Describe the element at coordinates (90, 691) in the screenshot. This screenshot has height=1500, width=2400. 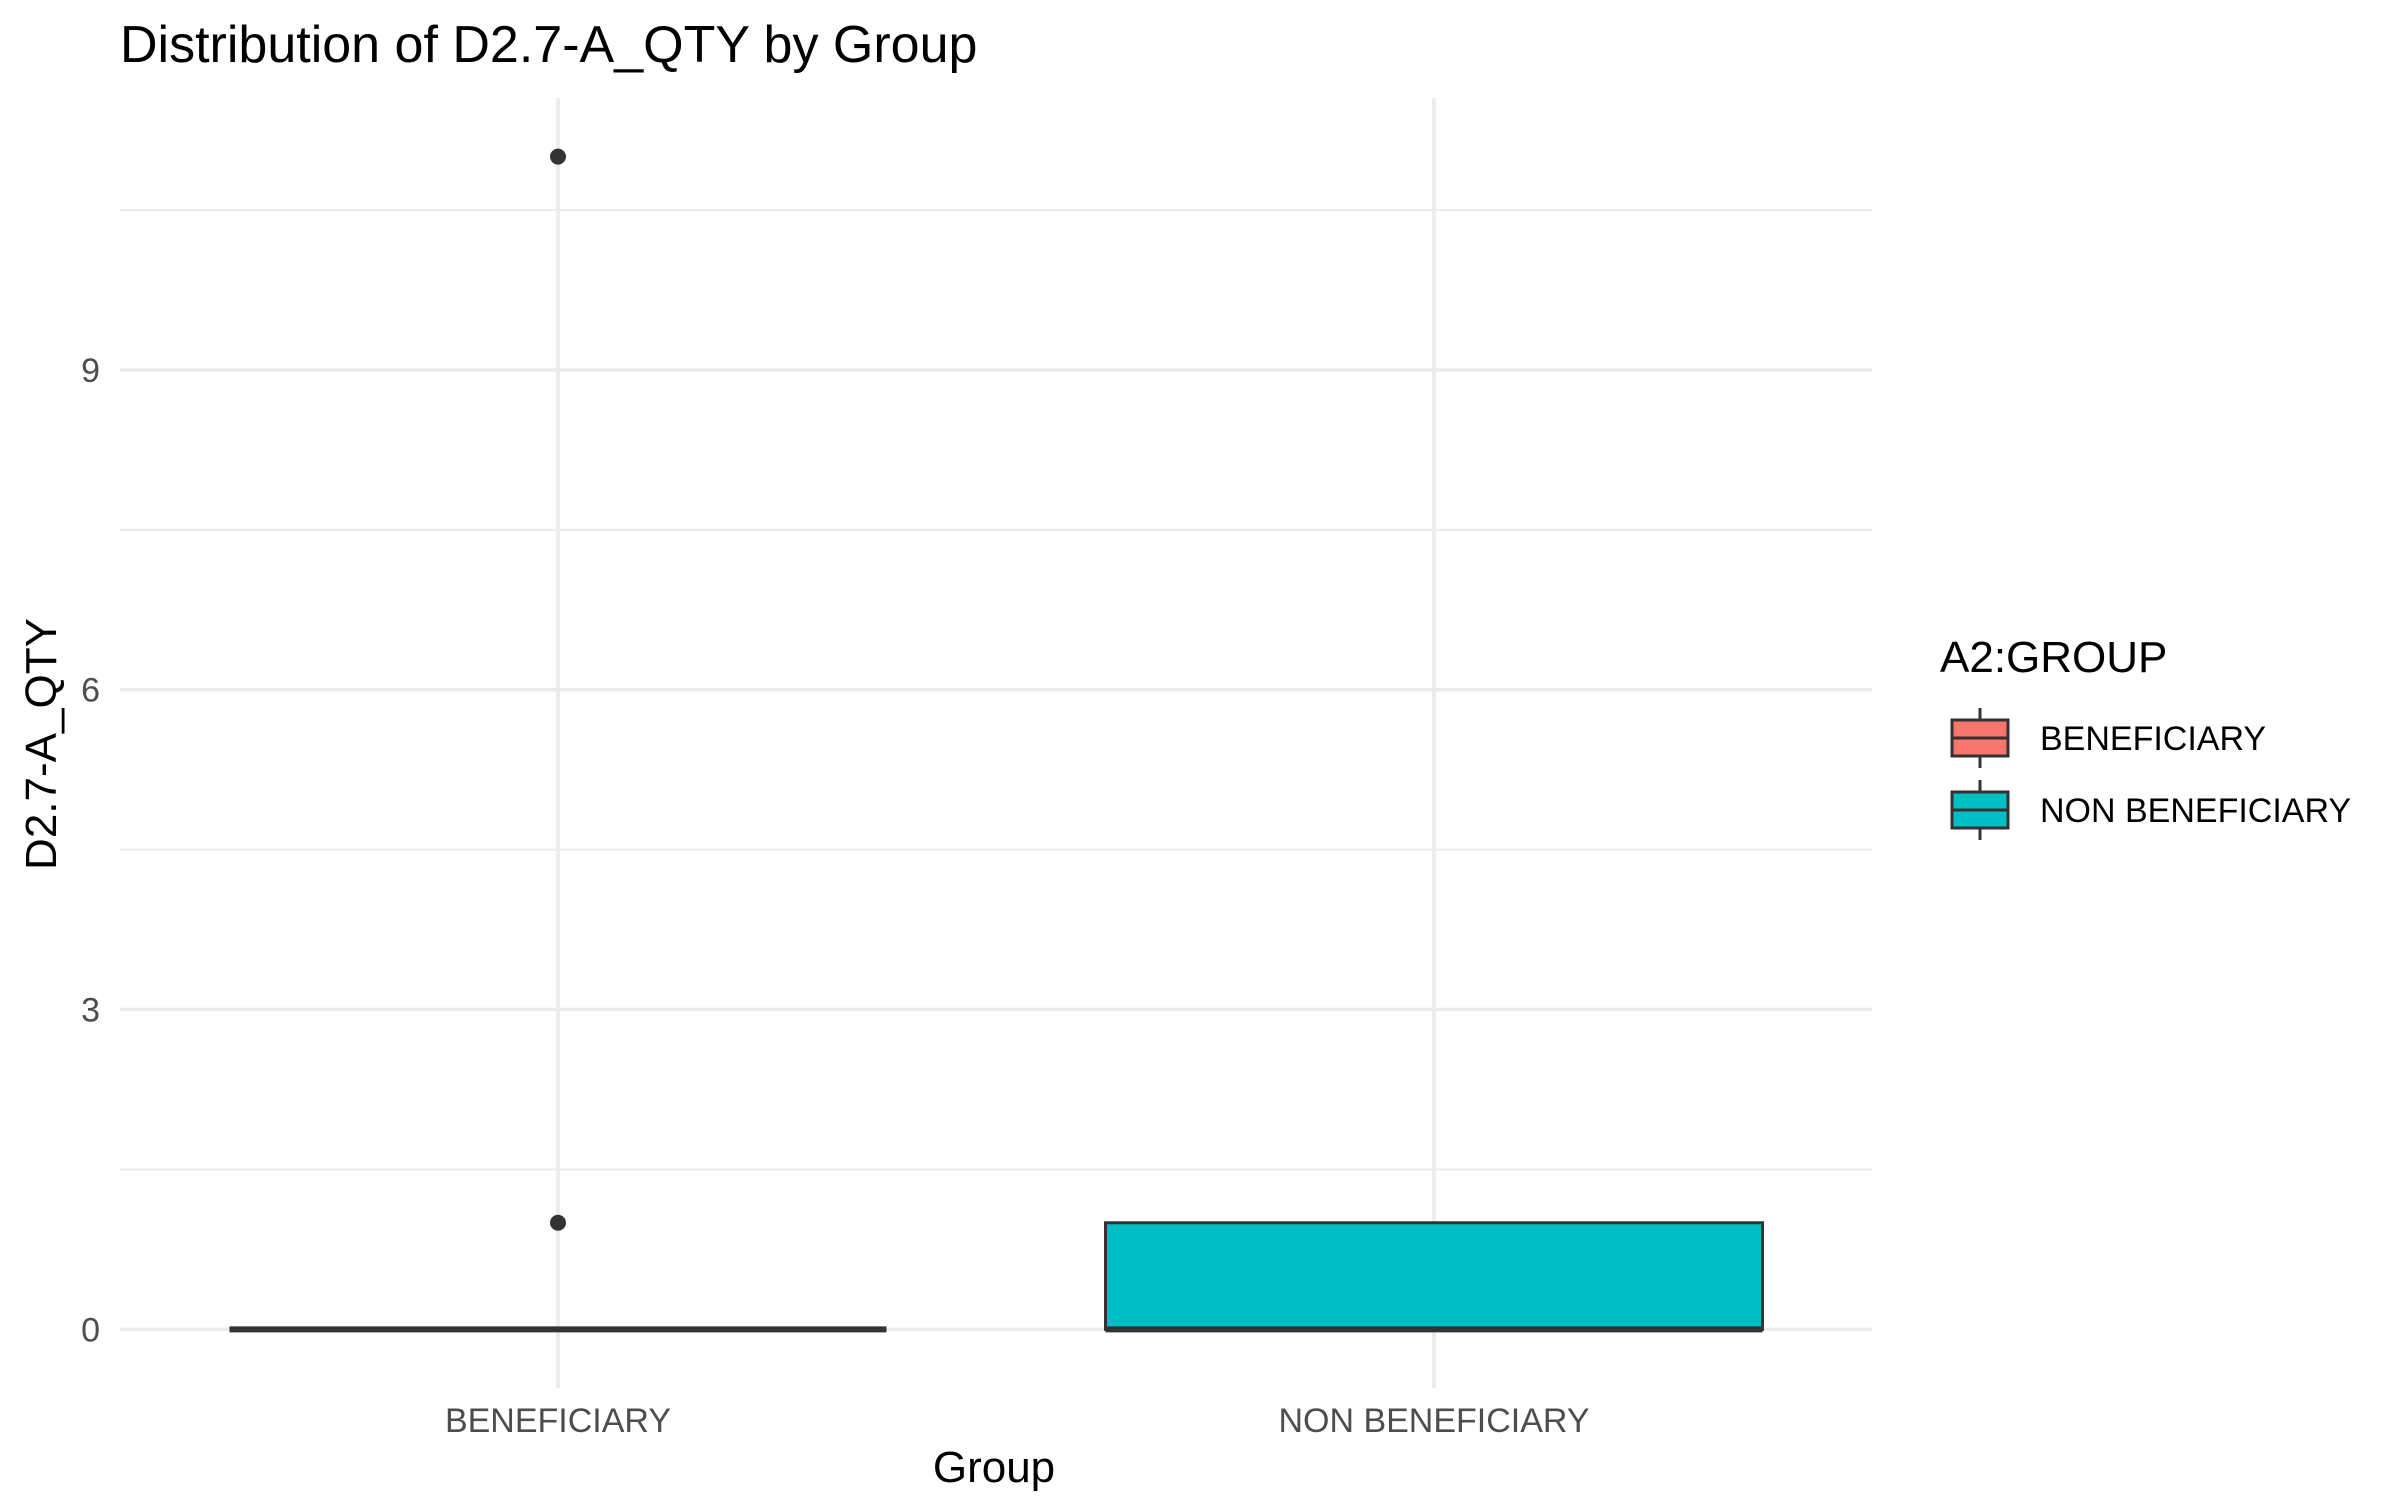
I see `y-tick-label: 6` at that location.